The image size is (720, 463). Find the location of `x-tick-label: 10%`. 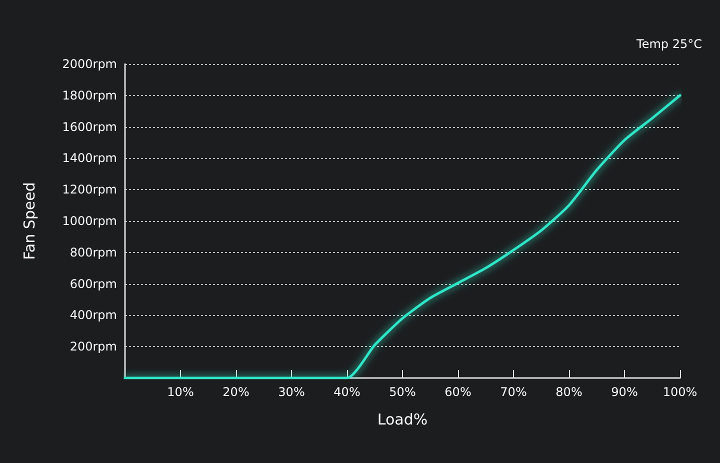

x-tick-label: 10% is located at coordinates (180, 392).